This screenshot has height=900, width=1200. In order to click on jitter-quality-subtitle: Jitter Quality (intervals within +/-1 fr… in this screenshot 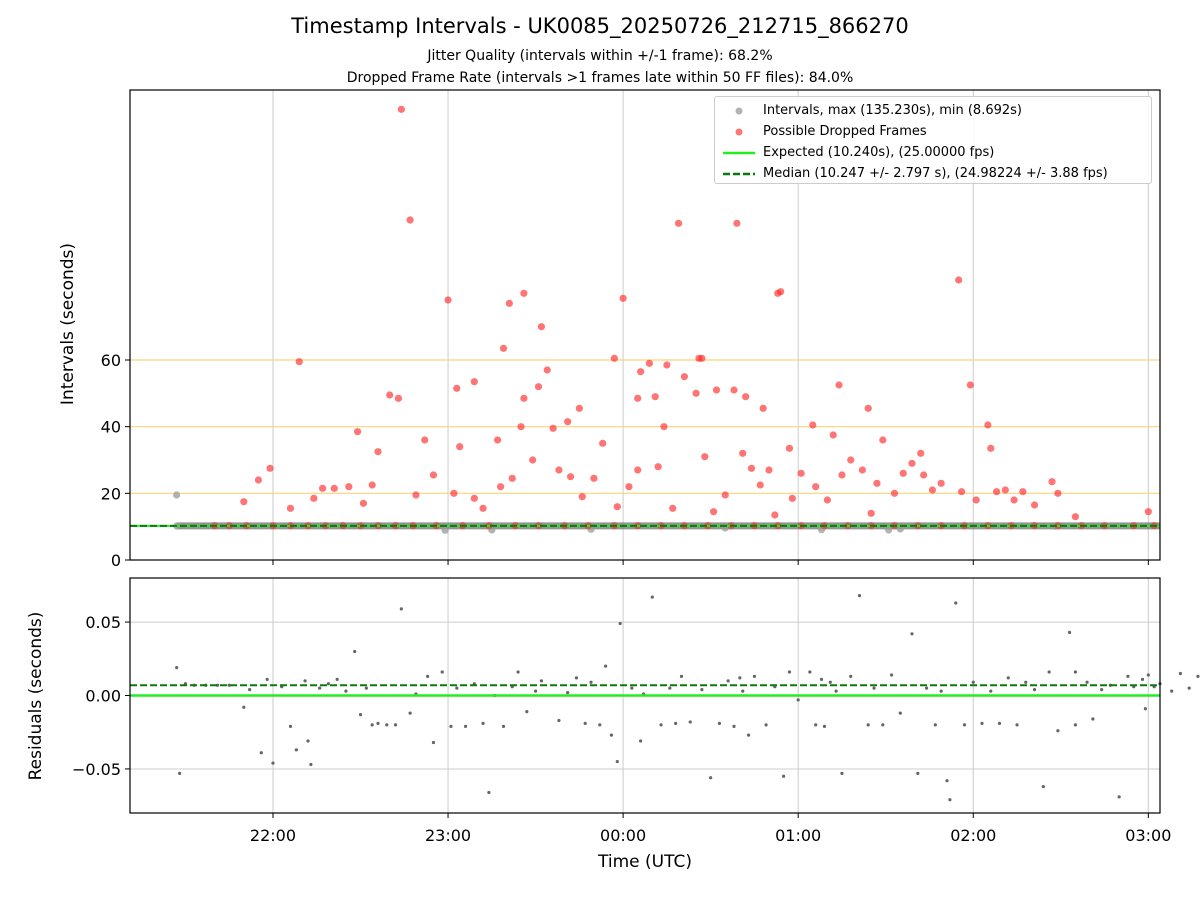, I will do `click(600, 56)`.